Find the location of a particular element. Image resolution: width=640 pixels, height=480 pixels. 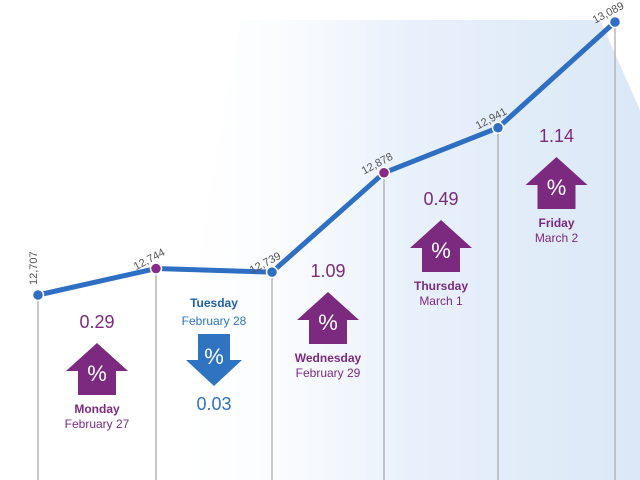

date: February 29 is located at coordinates (328, 373).